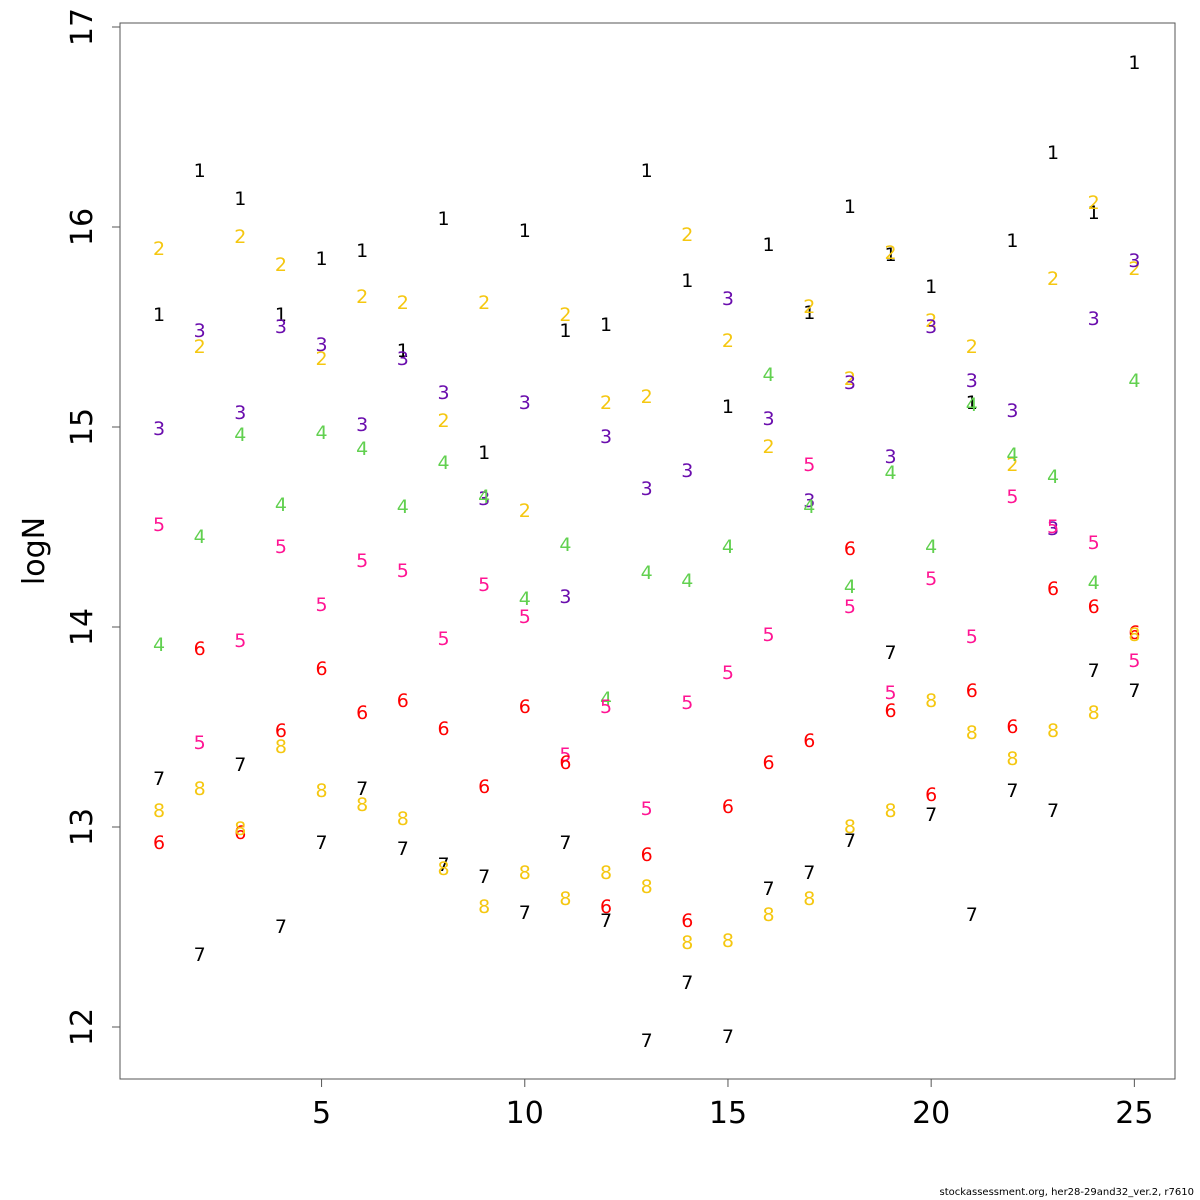  Describe the element at coordinates (82, 427) in the screenshot. I see `y-tick-label: 15` at that location.